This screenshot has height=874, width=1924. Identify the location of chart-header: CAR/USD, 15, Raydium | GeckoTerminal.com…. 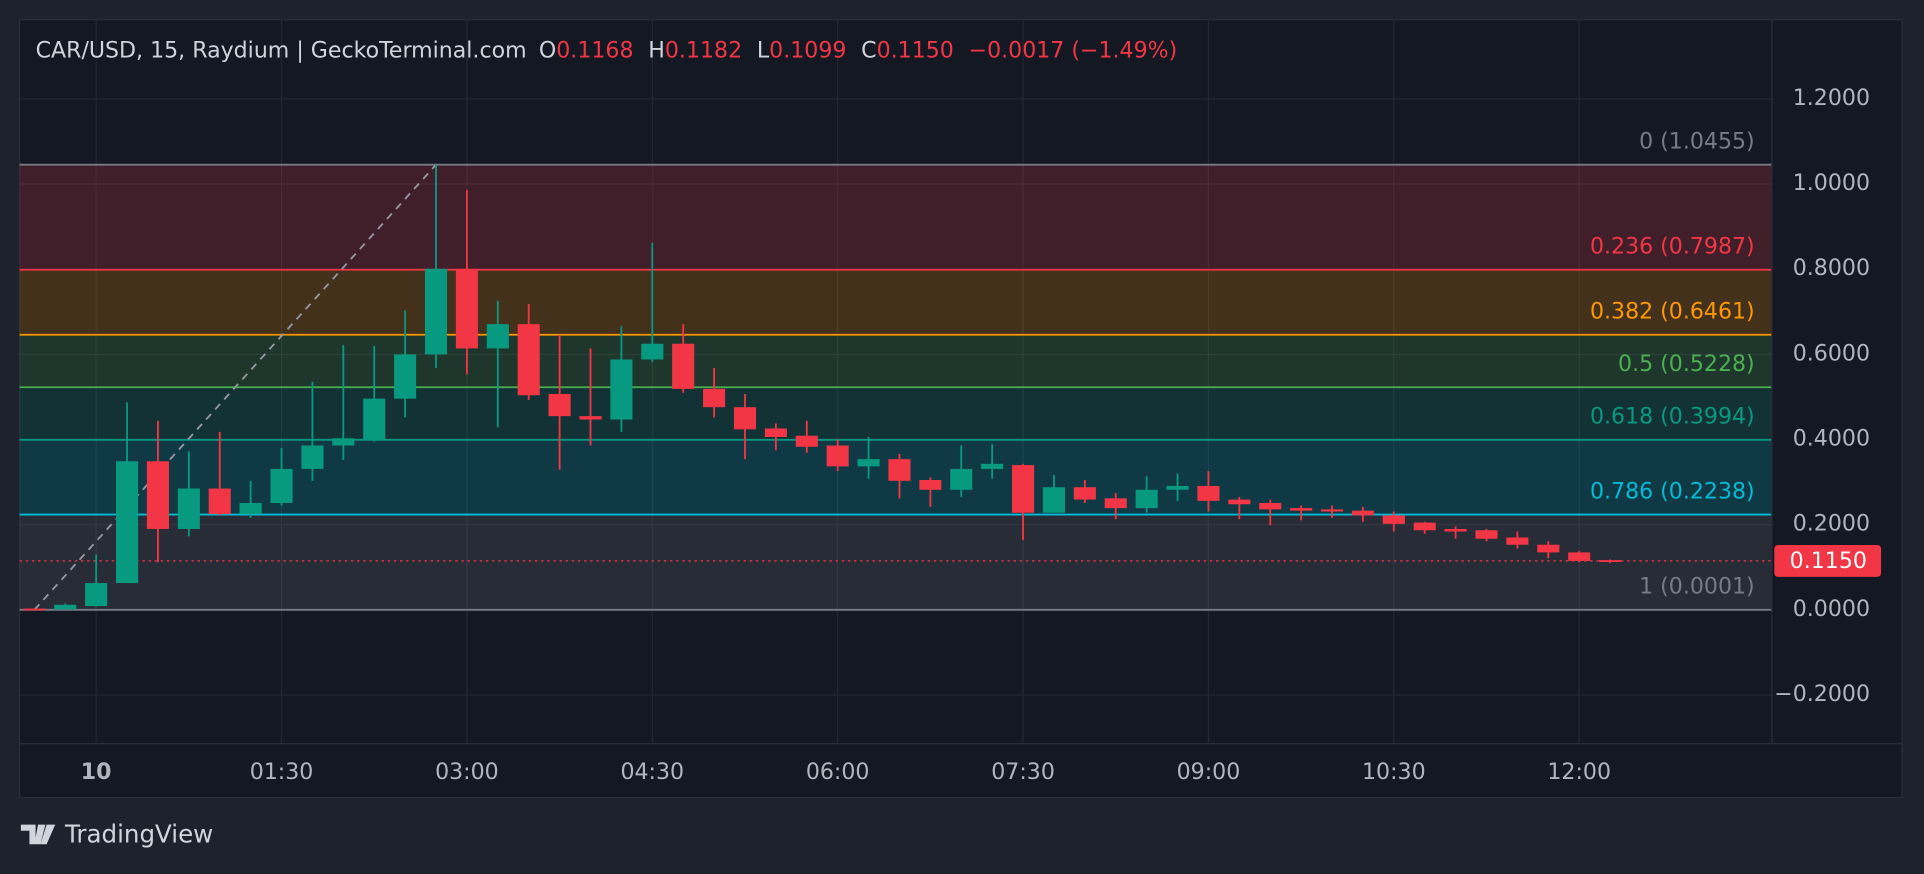
(607, 51).